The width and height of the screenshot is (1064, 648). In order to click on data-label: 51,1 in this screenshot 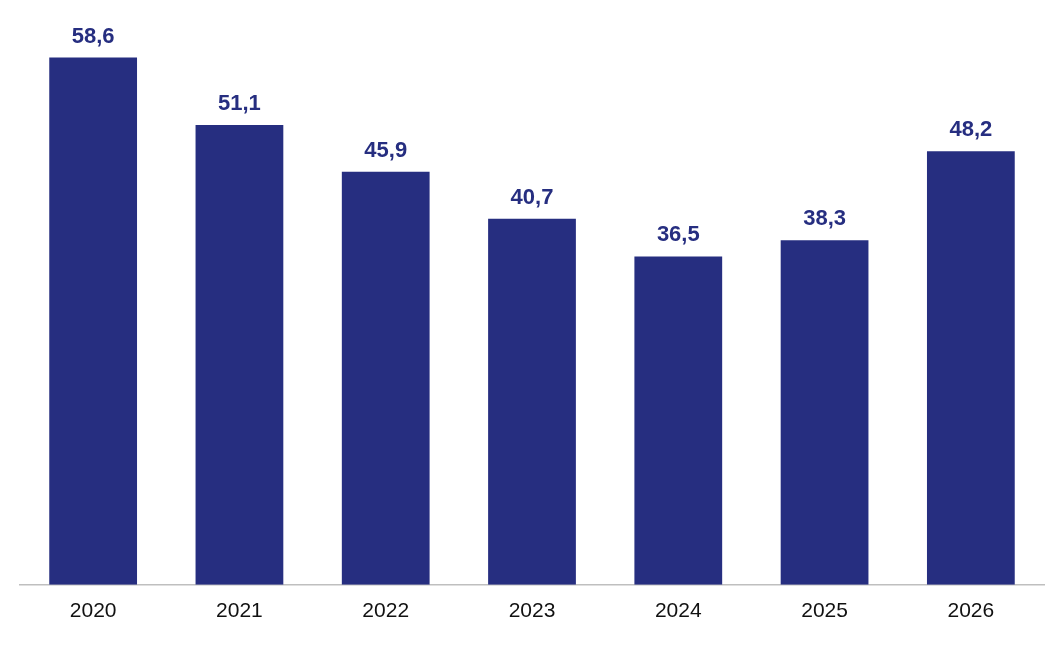, I will do `click(239, 103)`.